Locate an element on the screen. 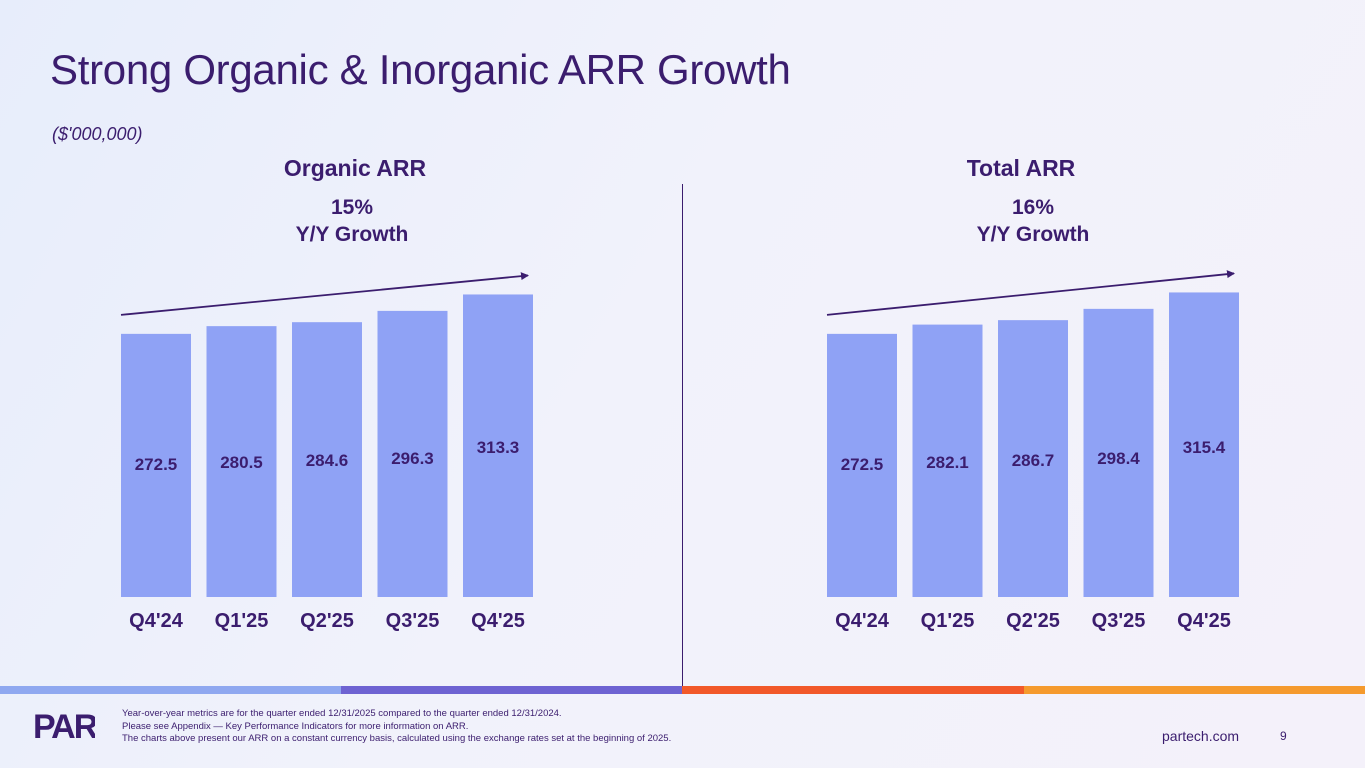  organic-value-label-2: 280.5 is located at coordinates (241, 462).